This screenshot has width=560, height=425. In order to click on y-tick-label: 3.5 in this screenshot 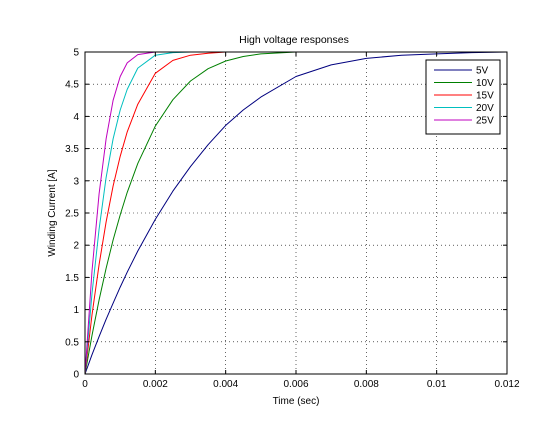, I will do `click(72, 149)`.